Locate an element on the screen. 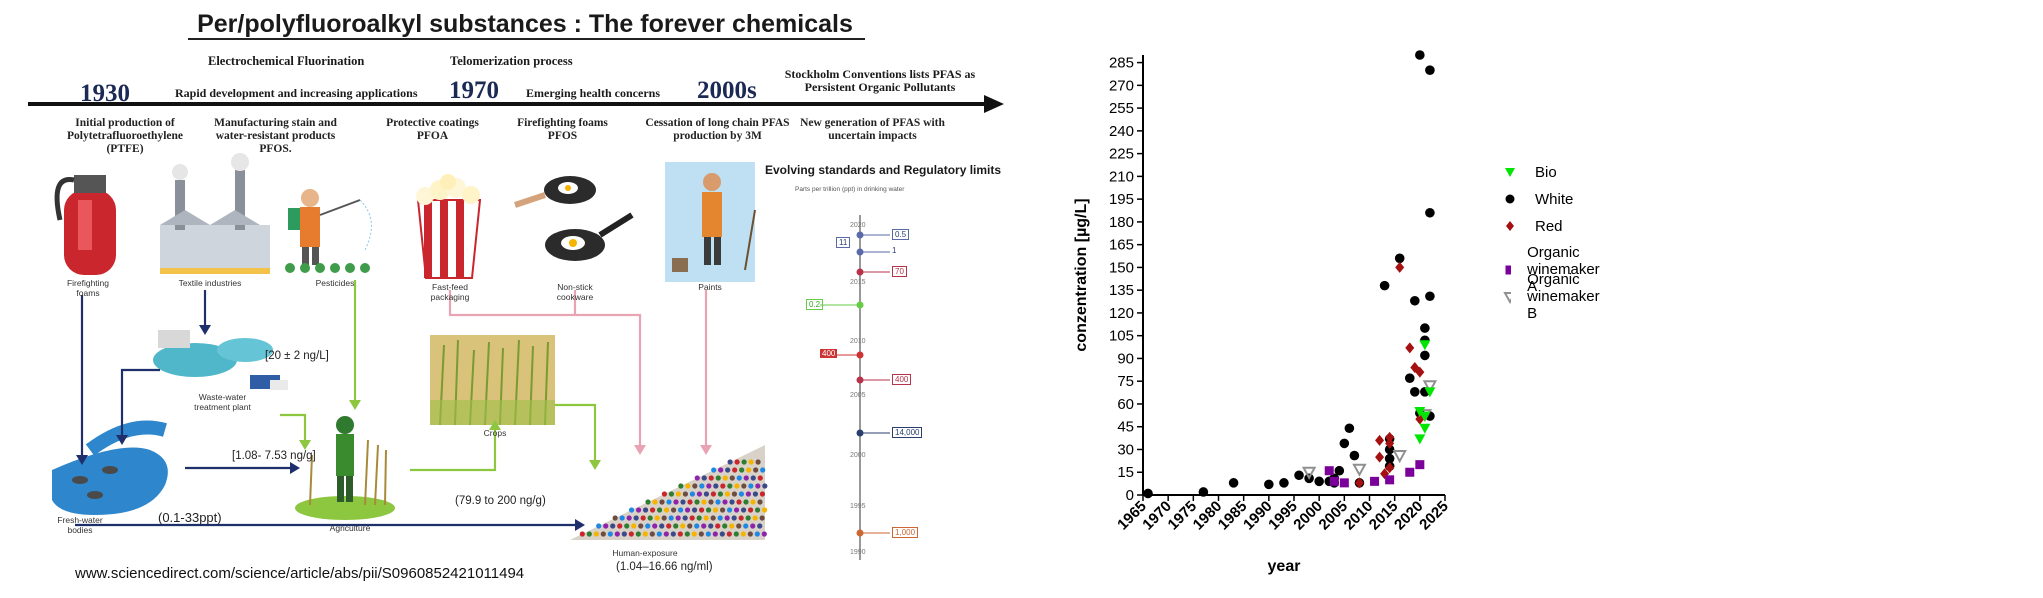 The image size is (2043, 598). node-crops: Crops is located at coordinates (495, 433).